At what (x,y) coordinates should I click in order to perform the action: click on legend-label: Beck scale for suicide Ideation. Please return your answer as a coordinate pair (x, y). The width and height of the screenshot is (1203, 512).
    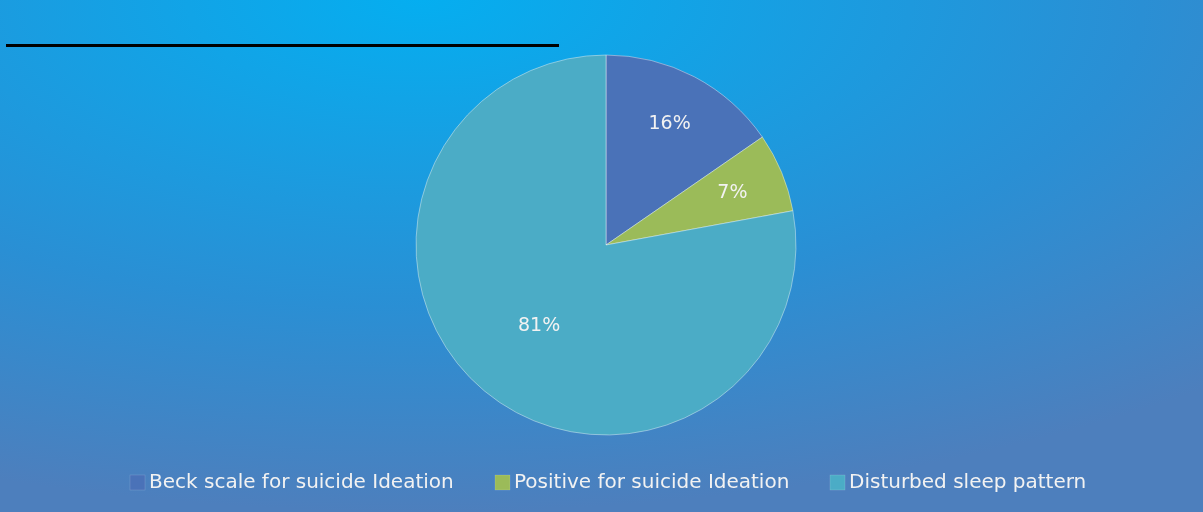
    Looking at the image, I should click on (301, 480).